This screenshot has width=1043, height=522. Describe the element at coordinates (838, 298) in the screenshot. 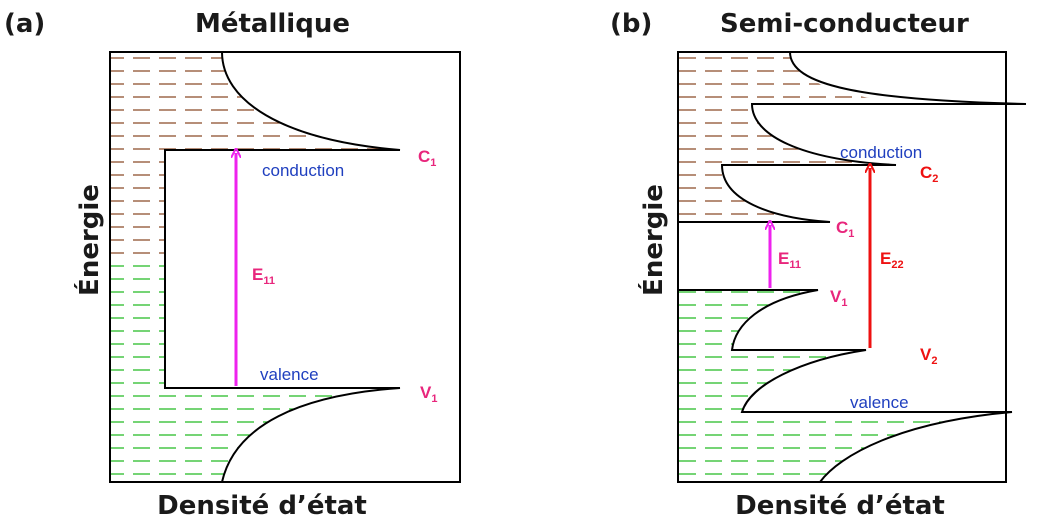

I see `panel-b-v1-label: V1` at that location.